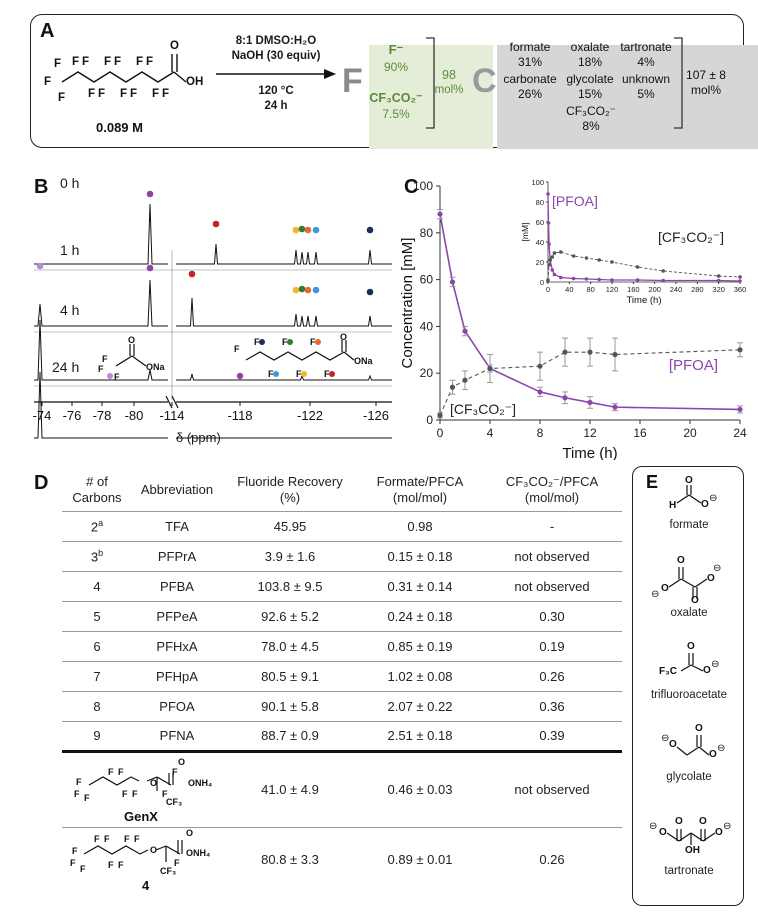 The height and width of the screenshot is (920, 758). Describe the element at coordinates (429, 420) in the screenshot. I see `y-tick-label: 0` at that location.